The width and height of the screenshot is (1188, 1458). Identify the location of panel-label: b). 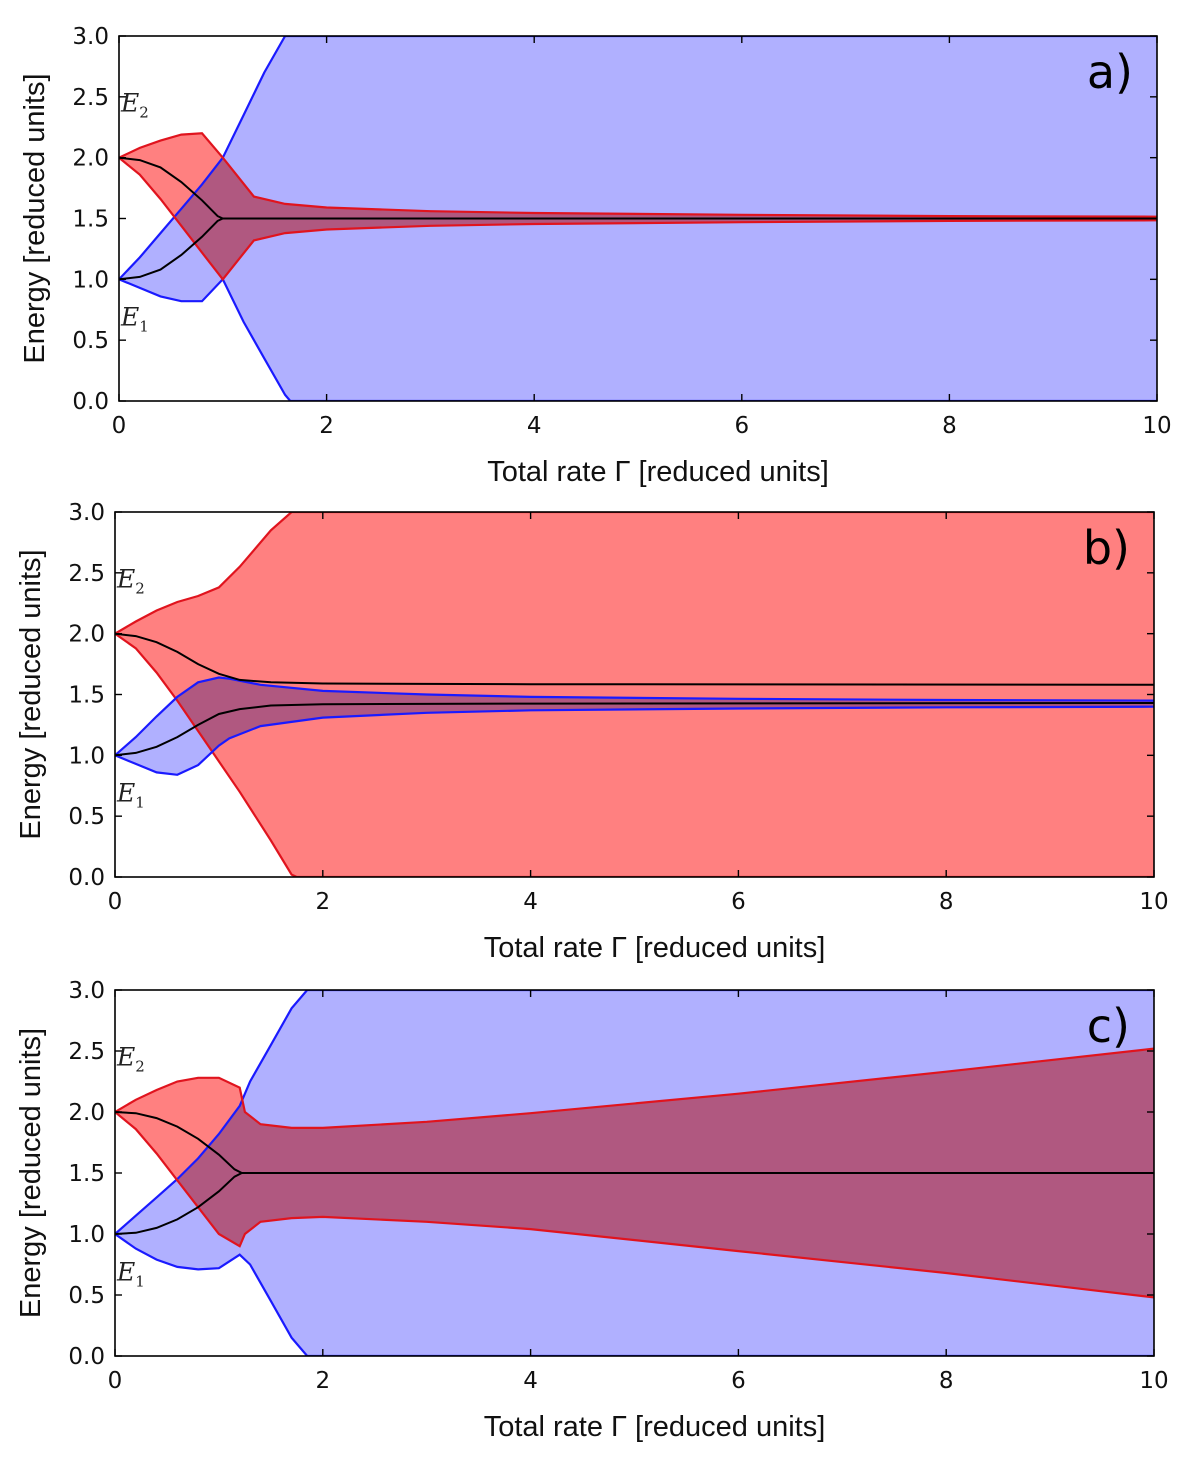
(1106, 548).